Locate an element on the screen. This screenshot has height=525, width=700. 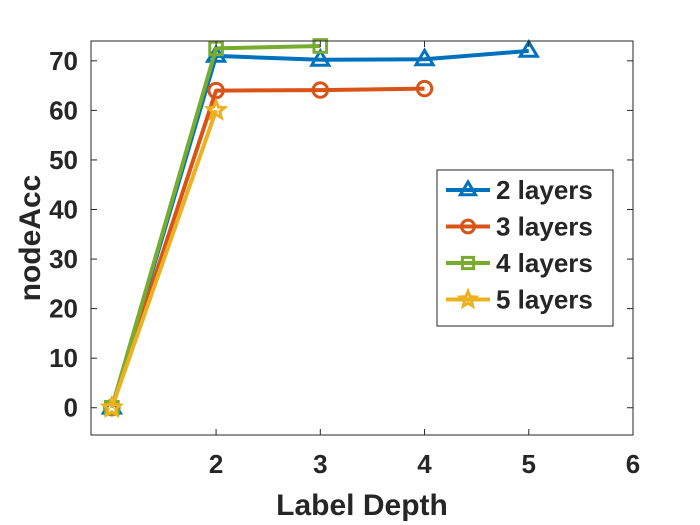
y-tick-label: 70 is located at coordinates (63, 61).